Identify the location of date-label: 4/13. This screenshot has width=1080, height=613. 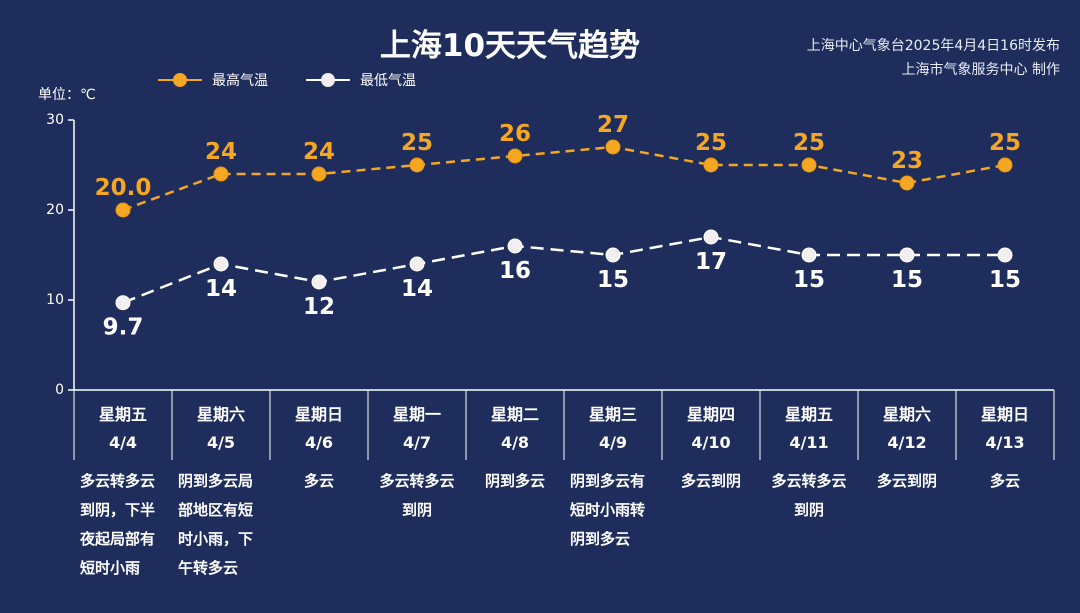
(1005, 442).